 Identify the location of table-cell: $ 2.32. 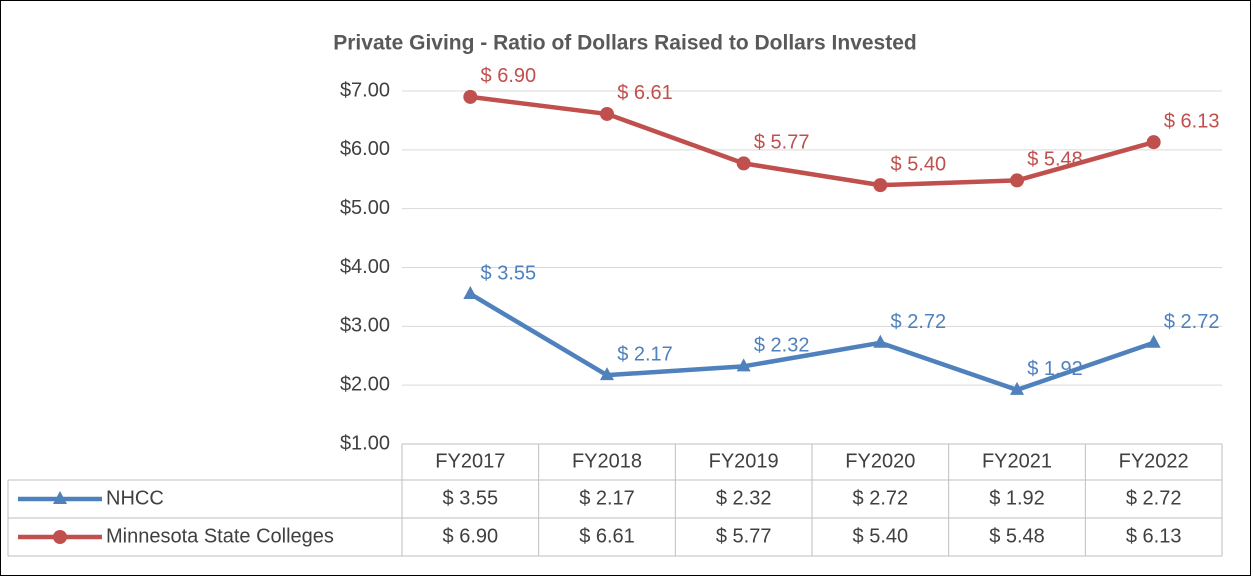
(744, 498).